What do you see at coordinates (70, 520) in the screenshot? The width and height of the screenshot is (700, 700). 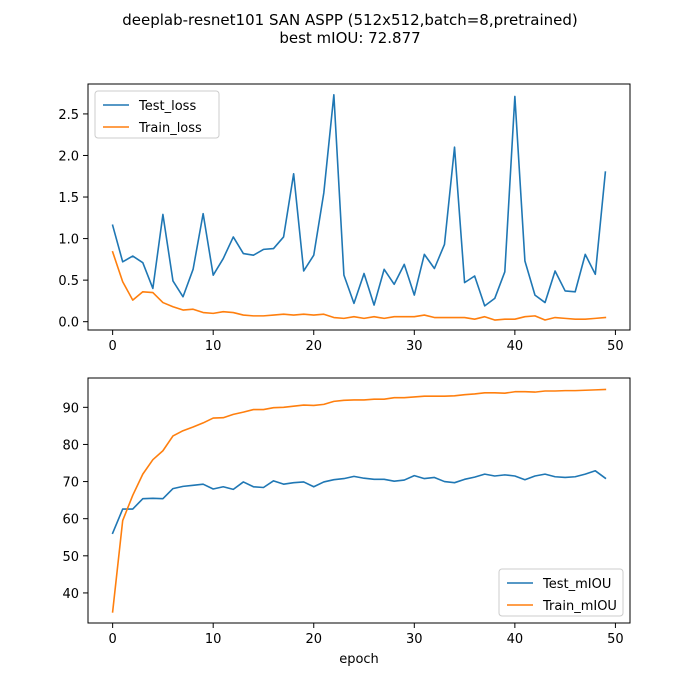 I see `y-tick-label: 60` at bounding box center [70, 520].